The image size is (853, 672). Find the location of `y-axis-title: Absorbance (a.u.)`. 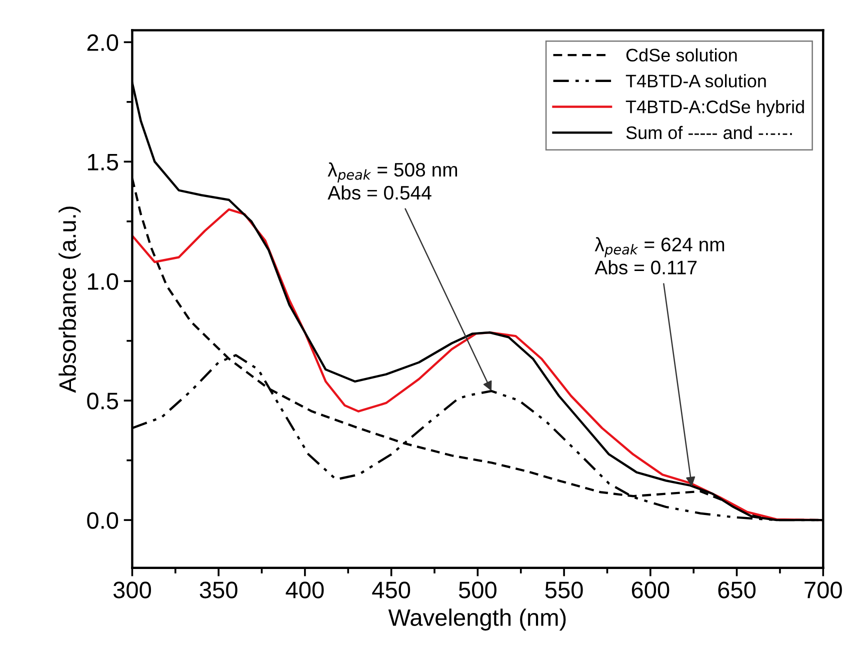

y-axis-title: Absorbance (a.u.) is located at coordinates (69, 299).